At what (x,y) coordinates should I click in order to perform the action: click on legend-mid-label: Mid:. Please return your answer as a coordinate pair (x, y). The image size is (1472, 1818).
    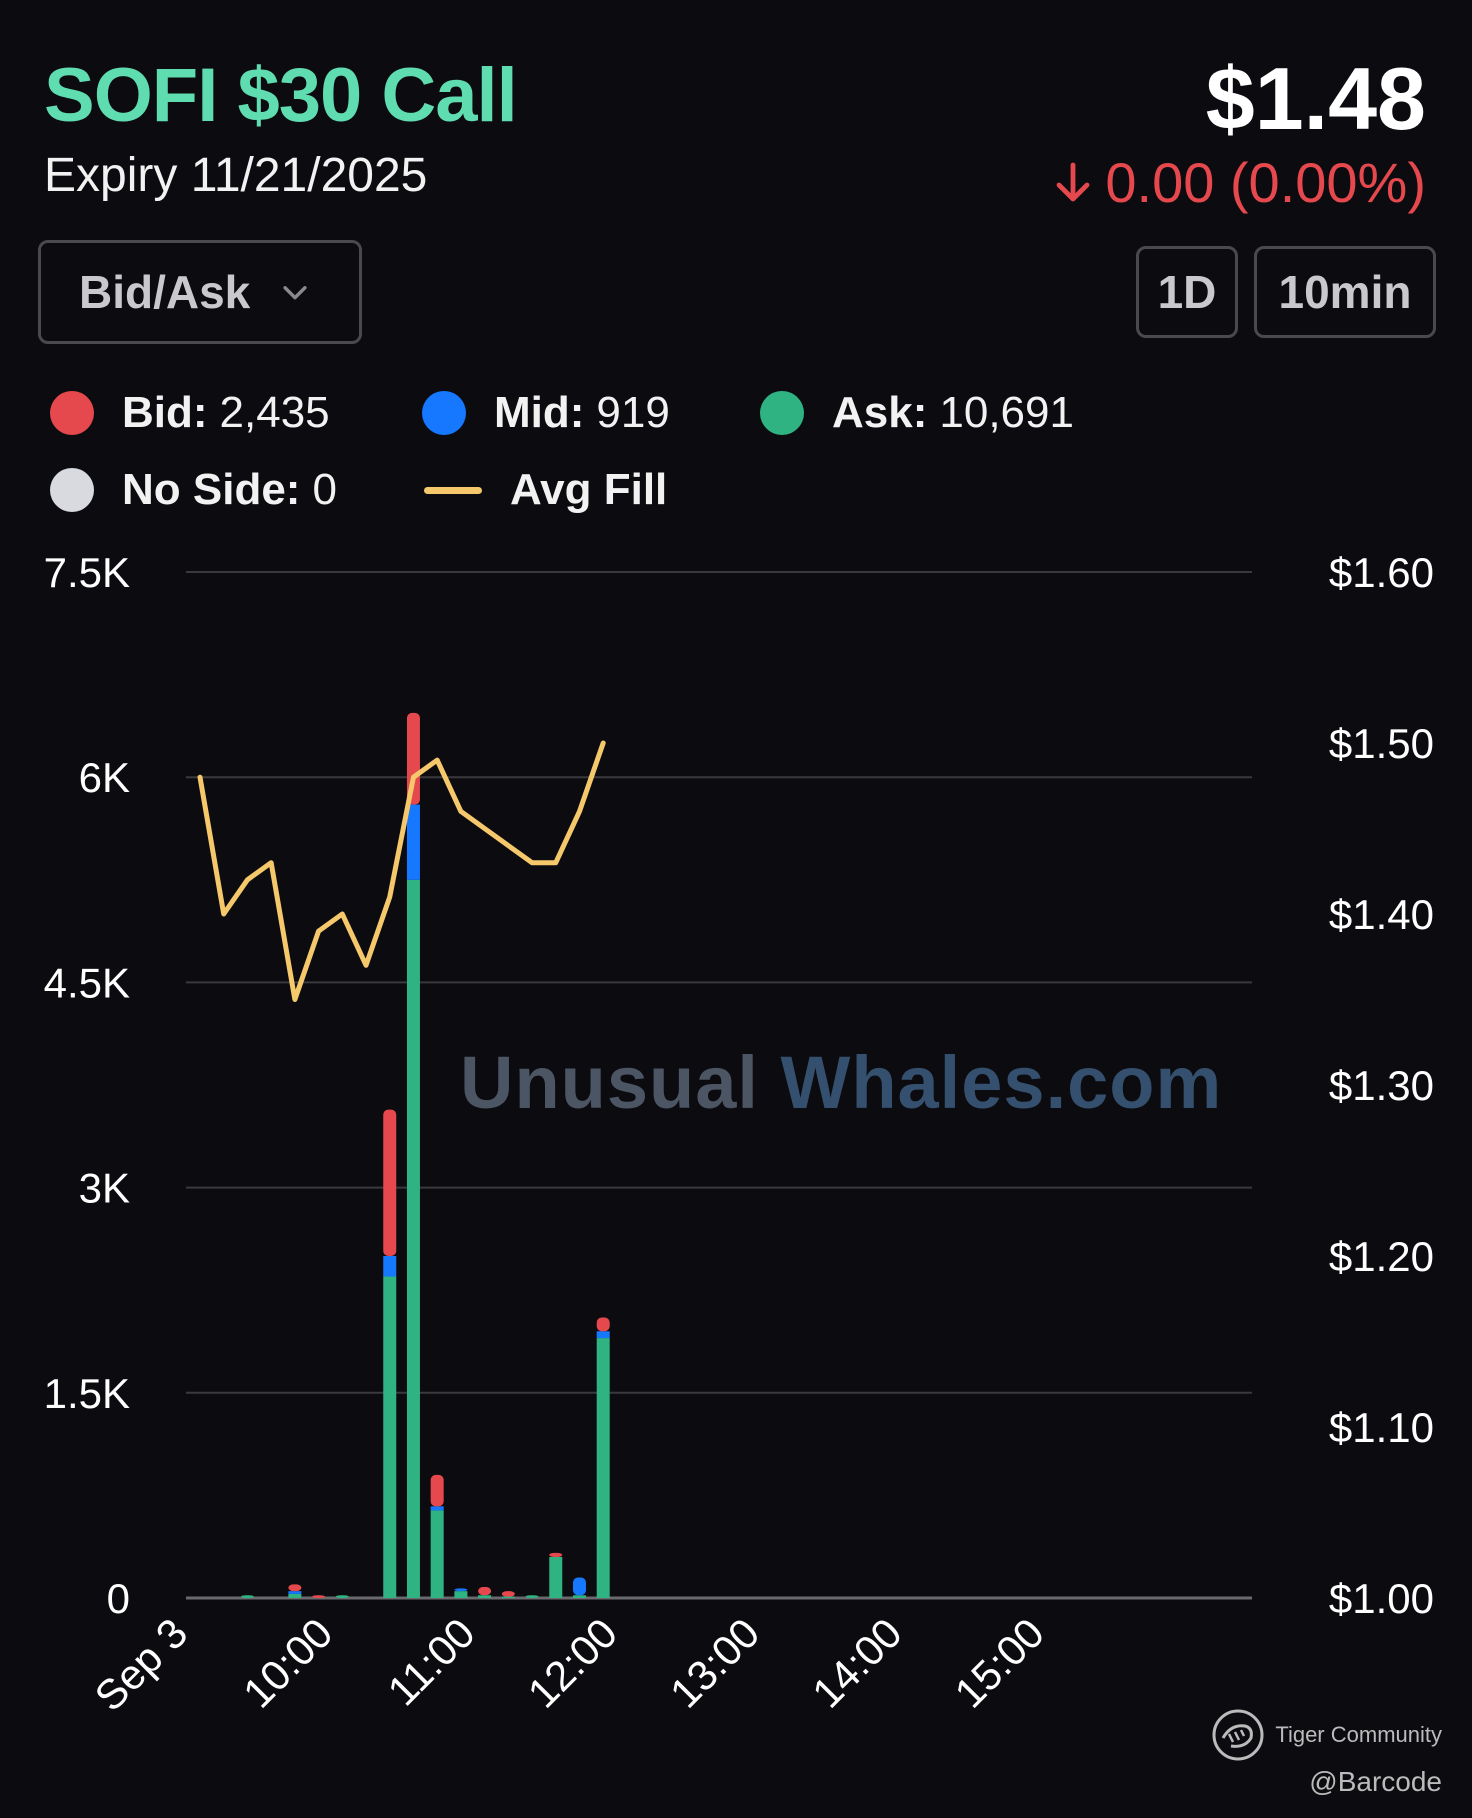
    Looking at the image, I should click on (539, 412).